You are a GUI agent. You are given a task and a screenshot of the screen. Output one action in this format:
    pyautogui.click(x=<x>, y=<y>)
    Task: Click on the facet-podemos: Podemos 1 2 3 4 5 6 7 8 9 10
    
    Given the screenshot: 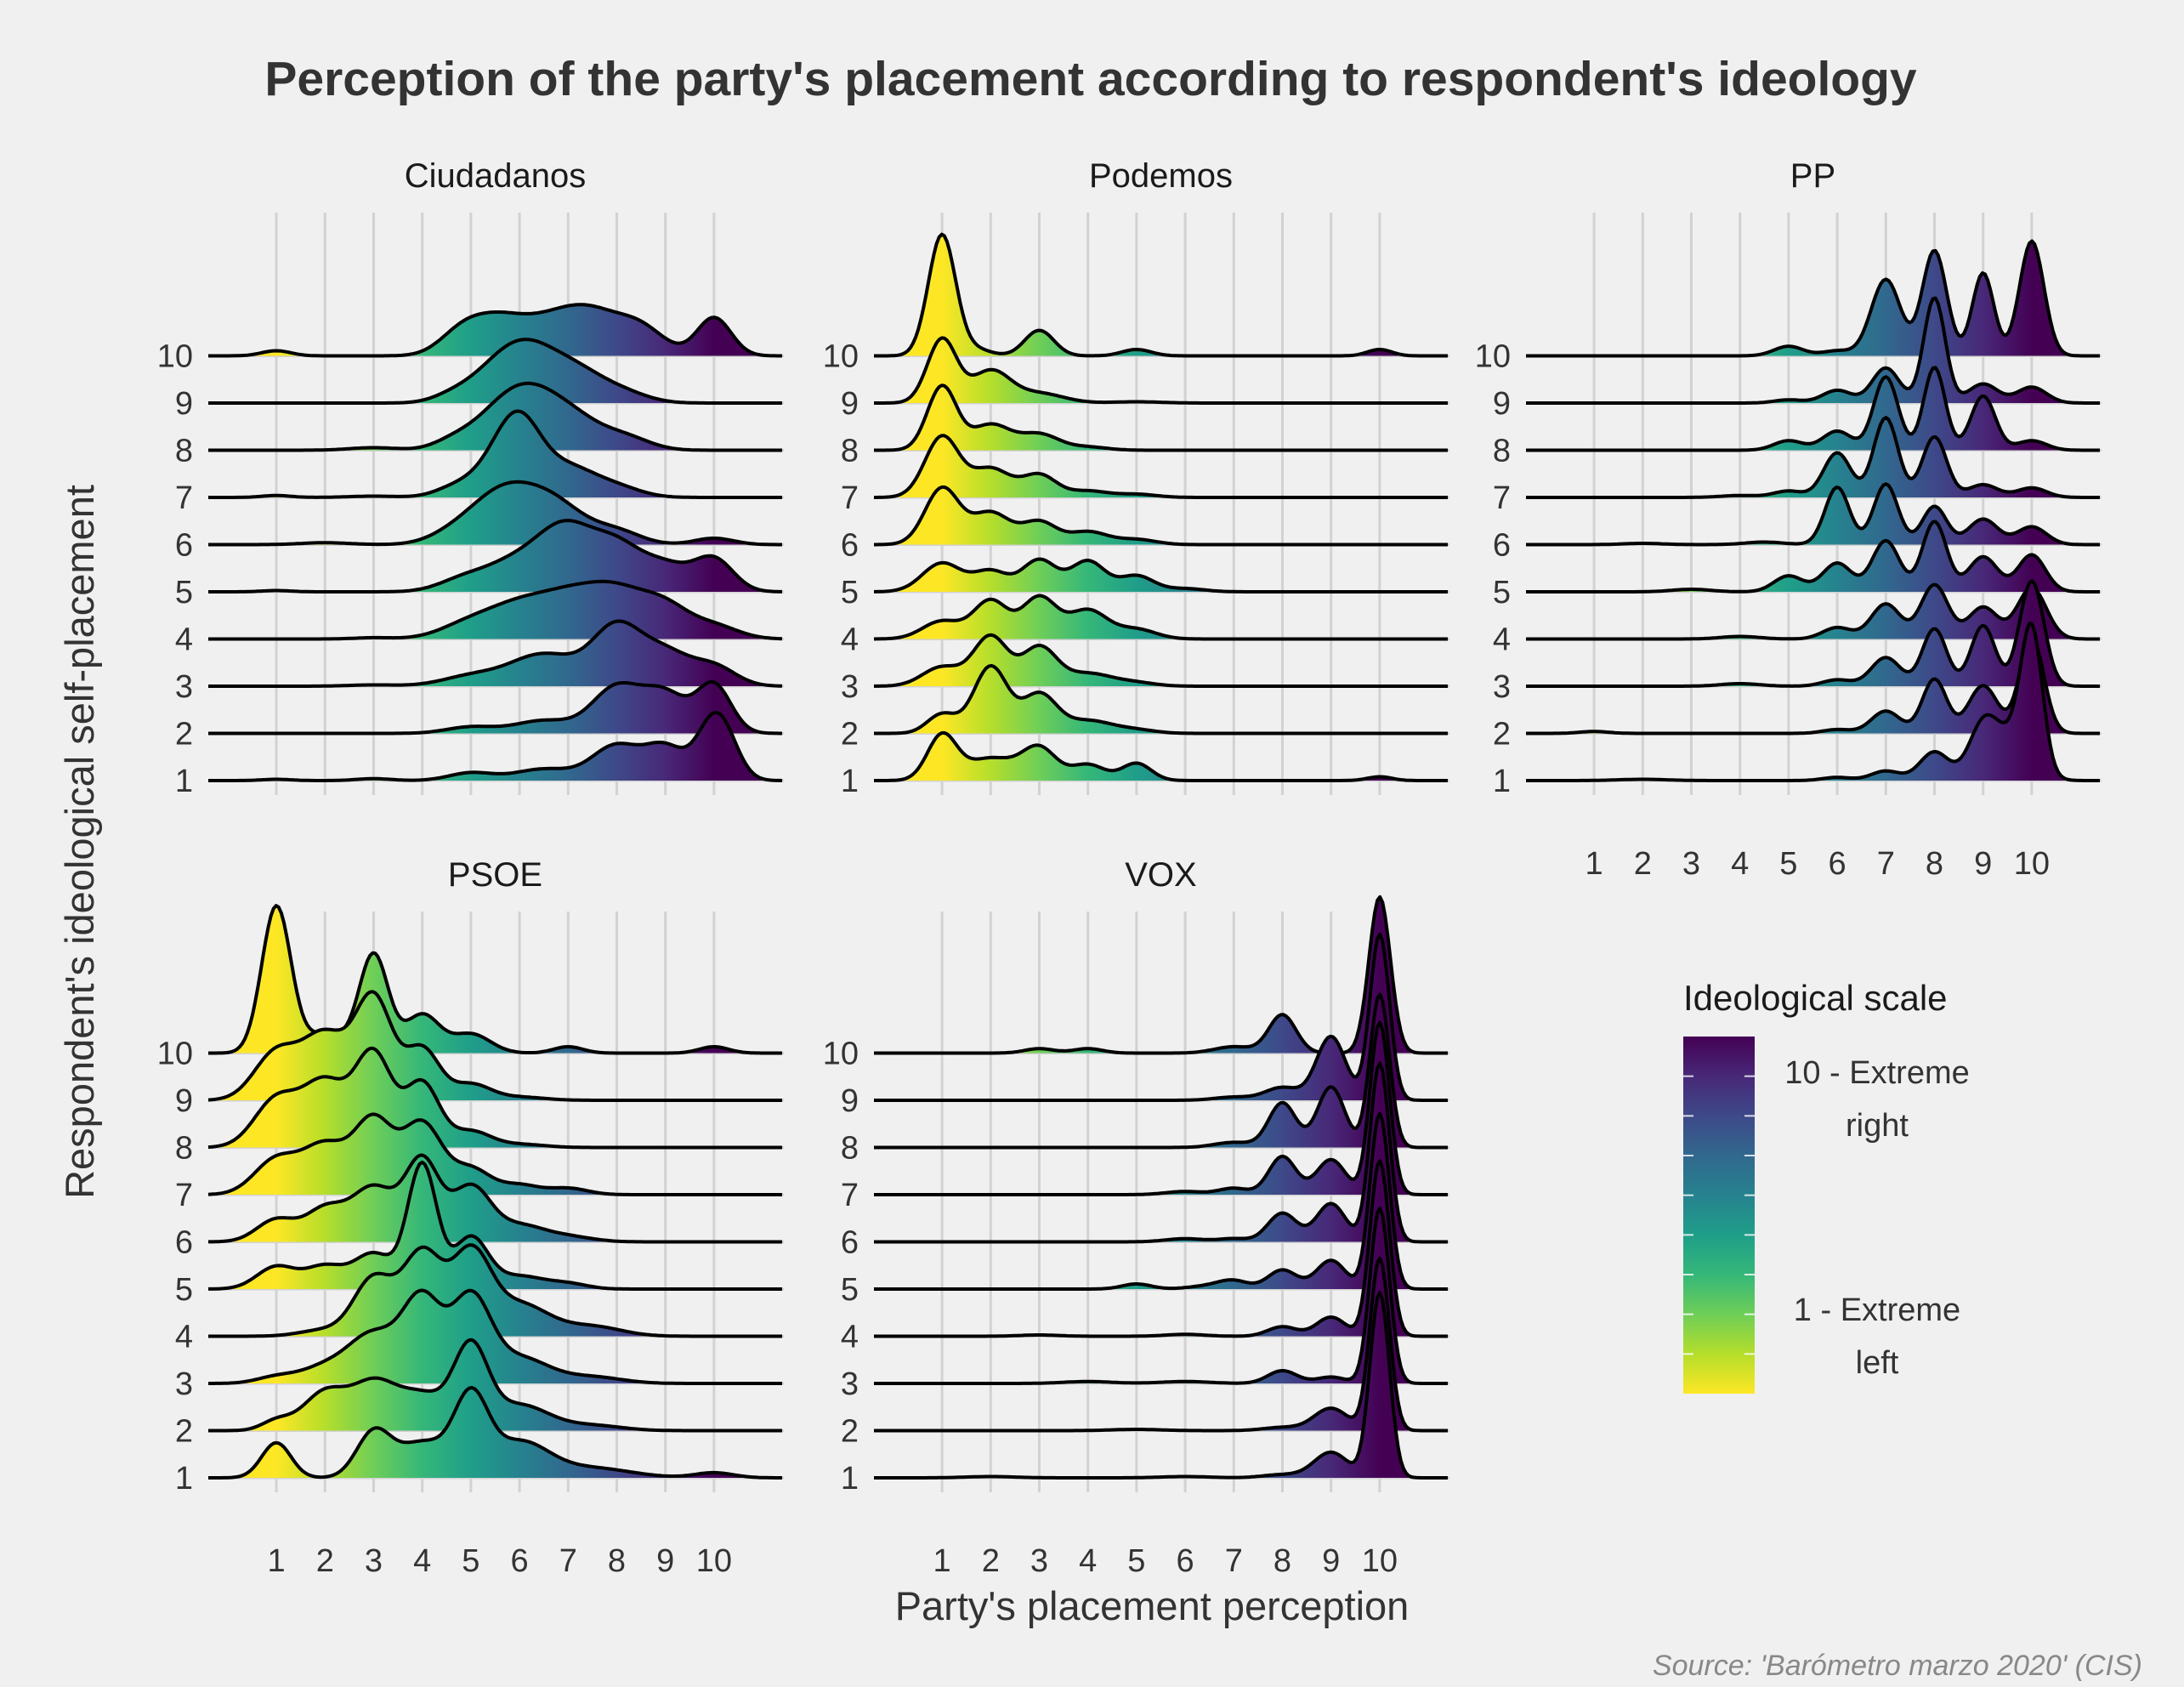 What is the action you would take?
    pyautogui.click(x=1136, y=478)
    